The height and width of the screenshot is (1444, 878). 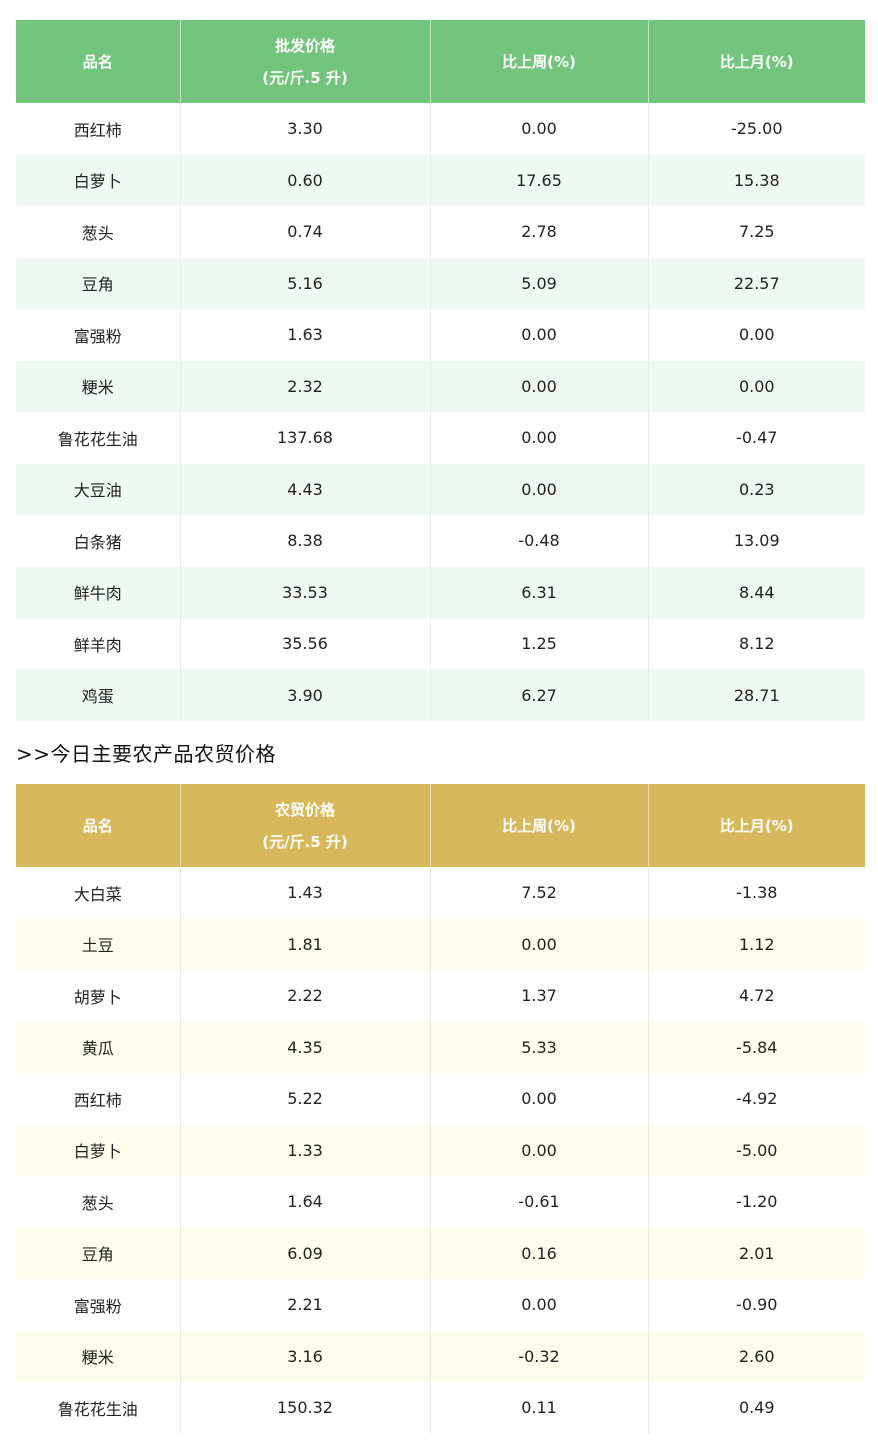 I want to click on cell-price: 1.43, so click(x=304, y=893).